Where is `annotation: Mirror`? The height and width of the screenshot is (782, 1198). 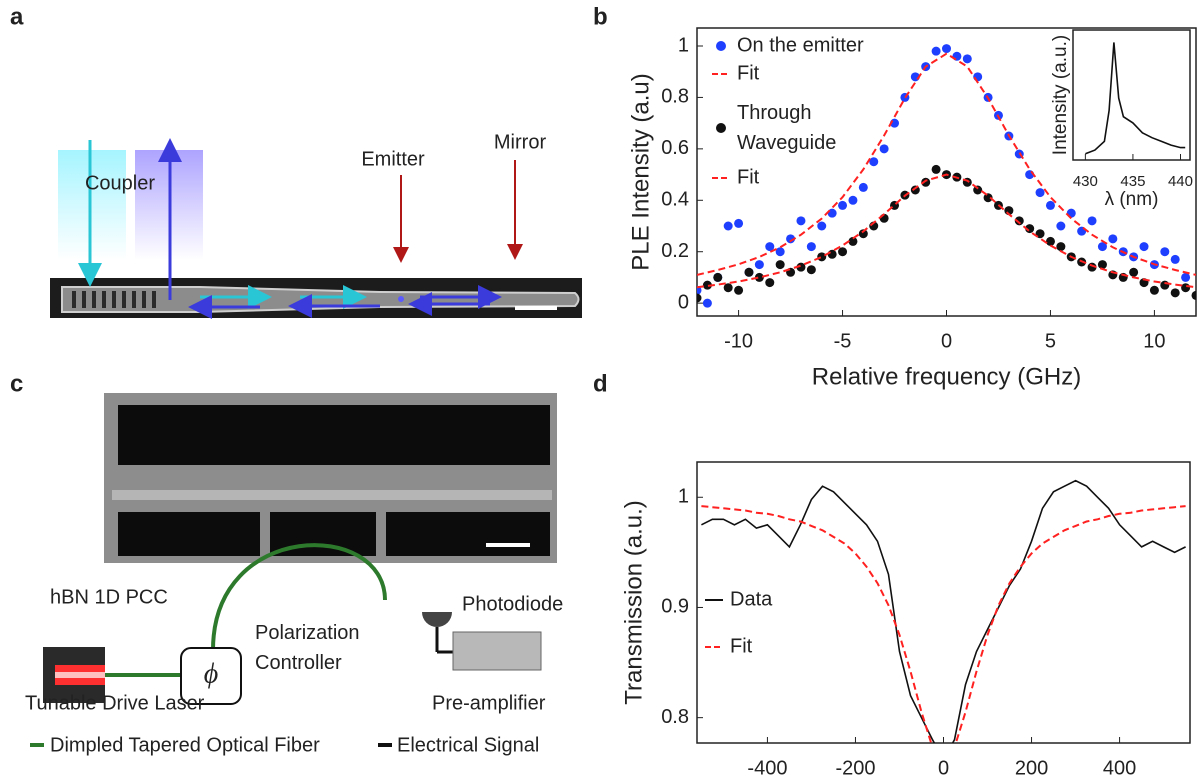 annotation: Mirror is located at coordinates (520, 142).